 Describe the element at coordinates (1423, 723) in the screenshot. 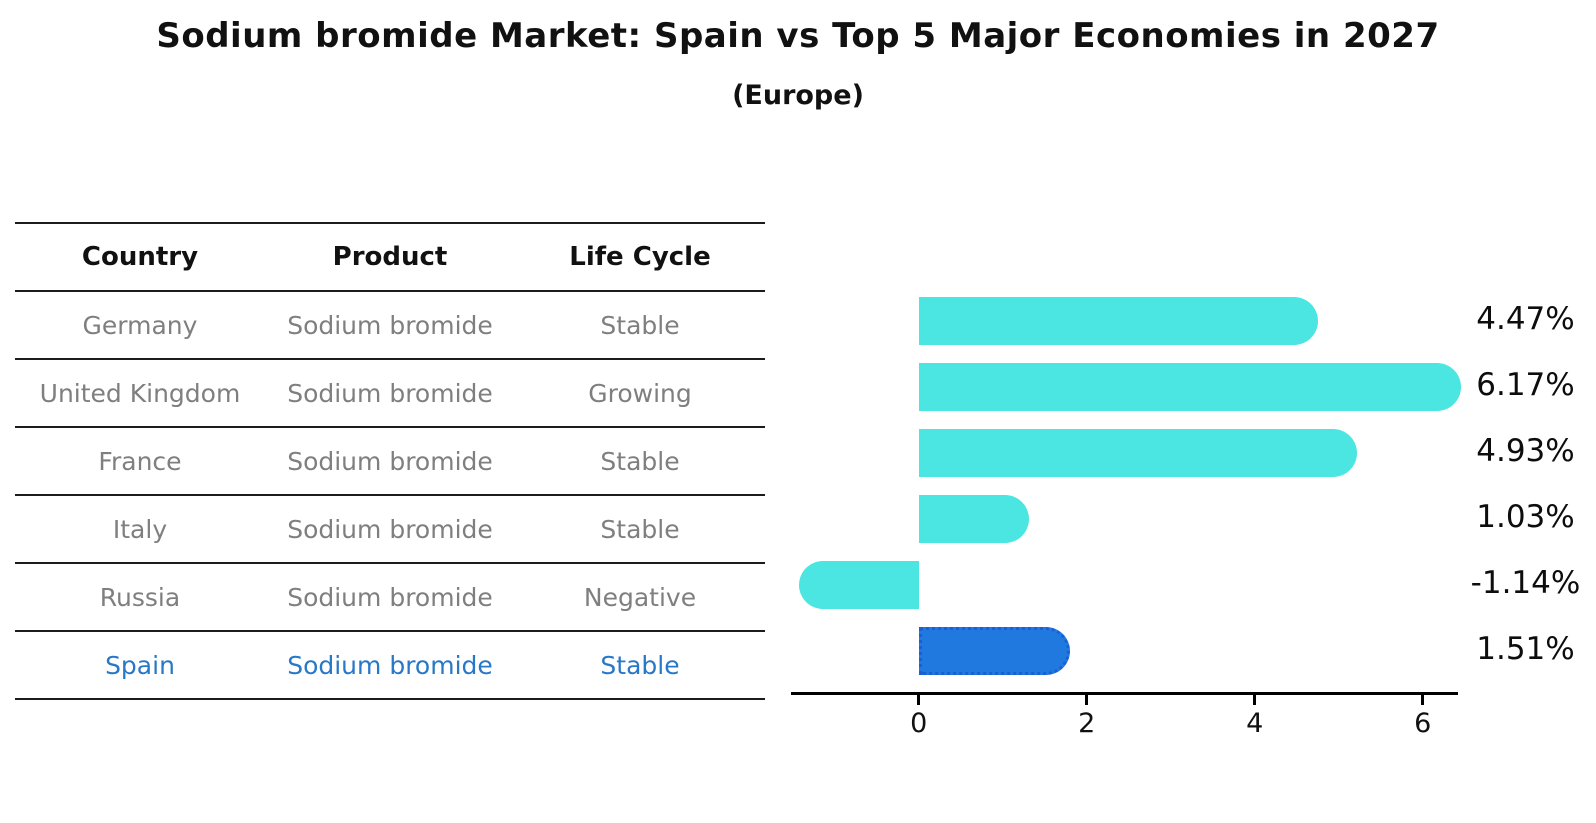

I see `x-axis-tick-label-6: 6` at that location.